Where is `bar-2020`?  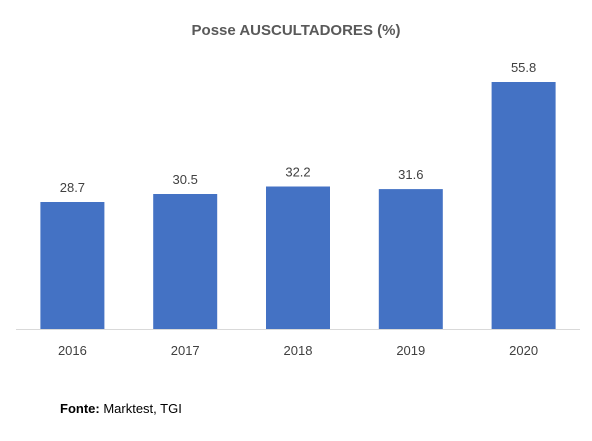
bar-2020 is located at coordinates (523, 205).